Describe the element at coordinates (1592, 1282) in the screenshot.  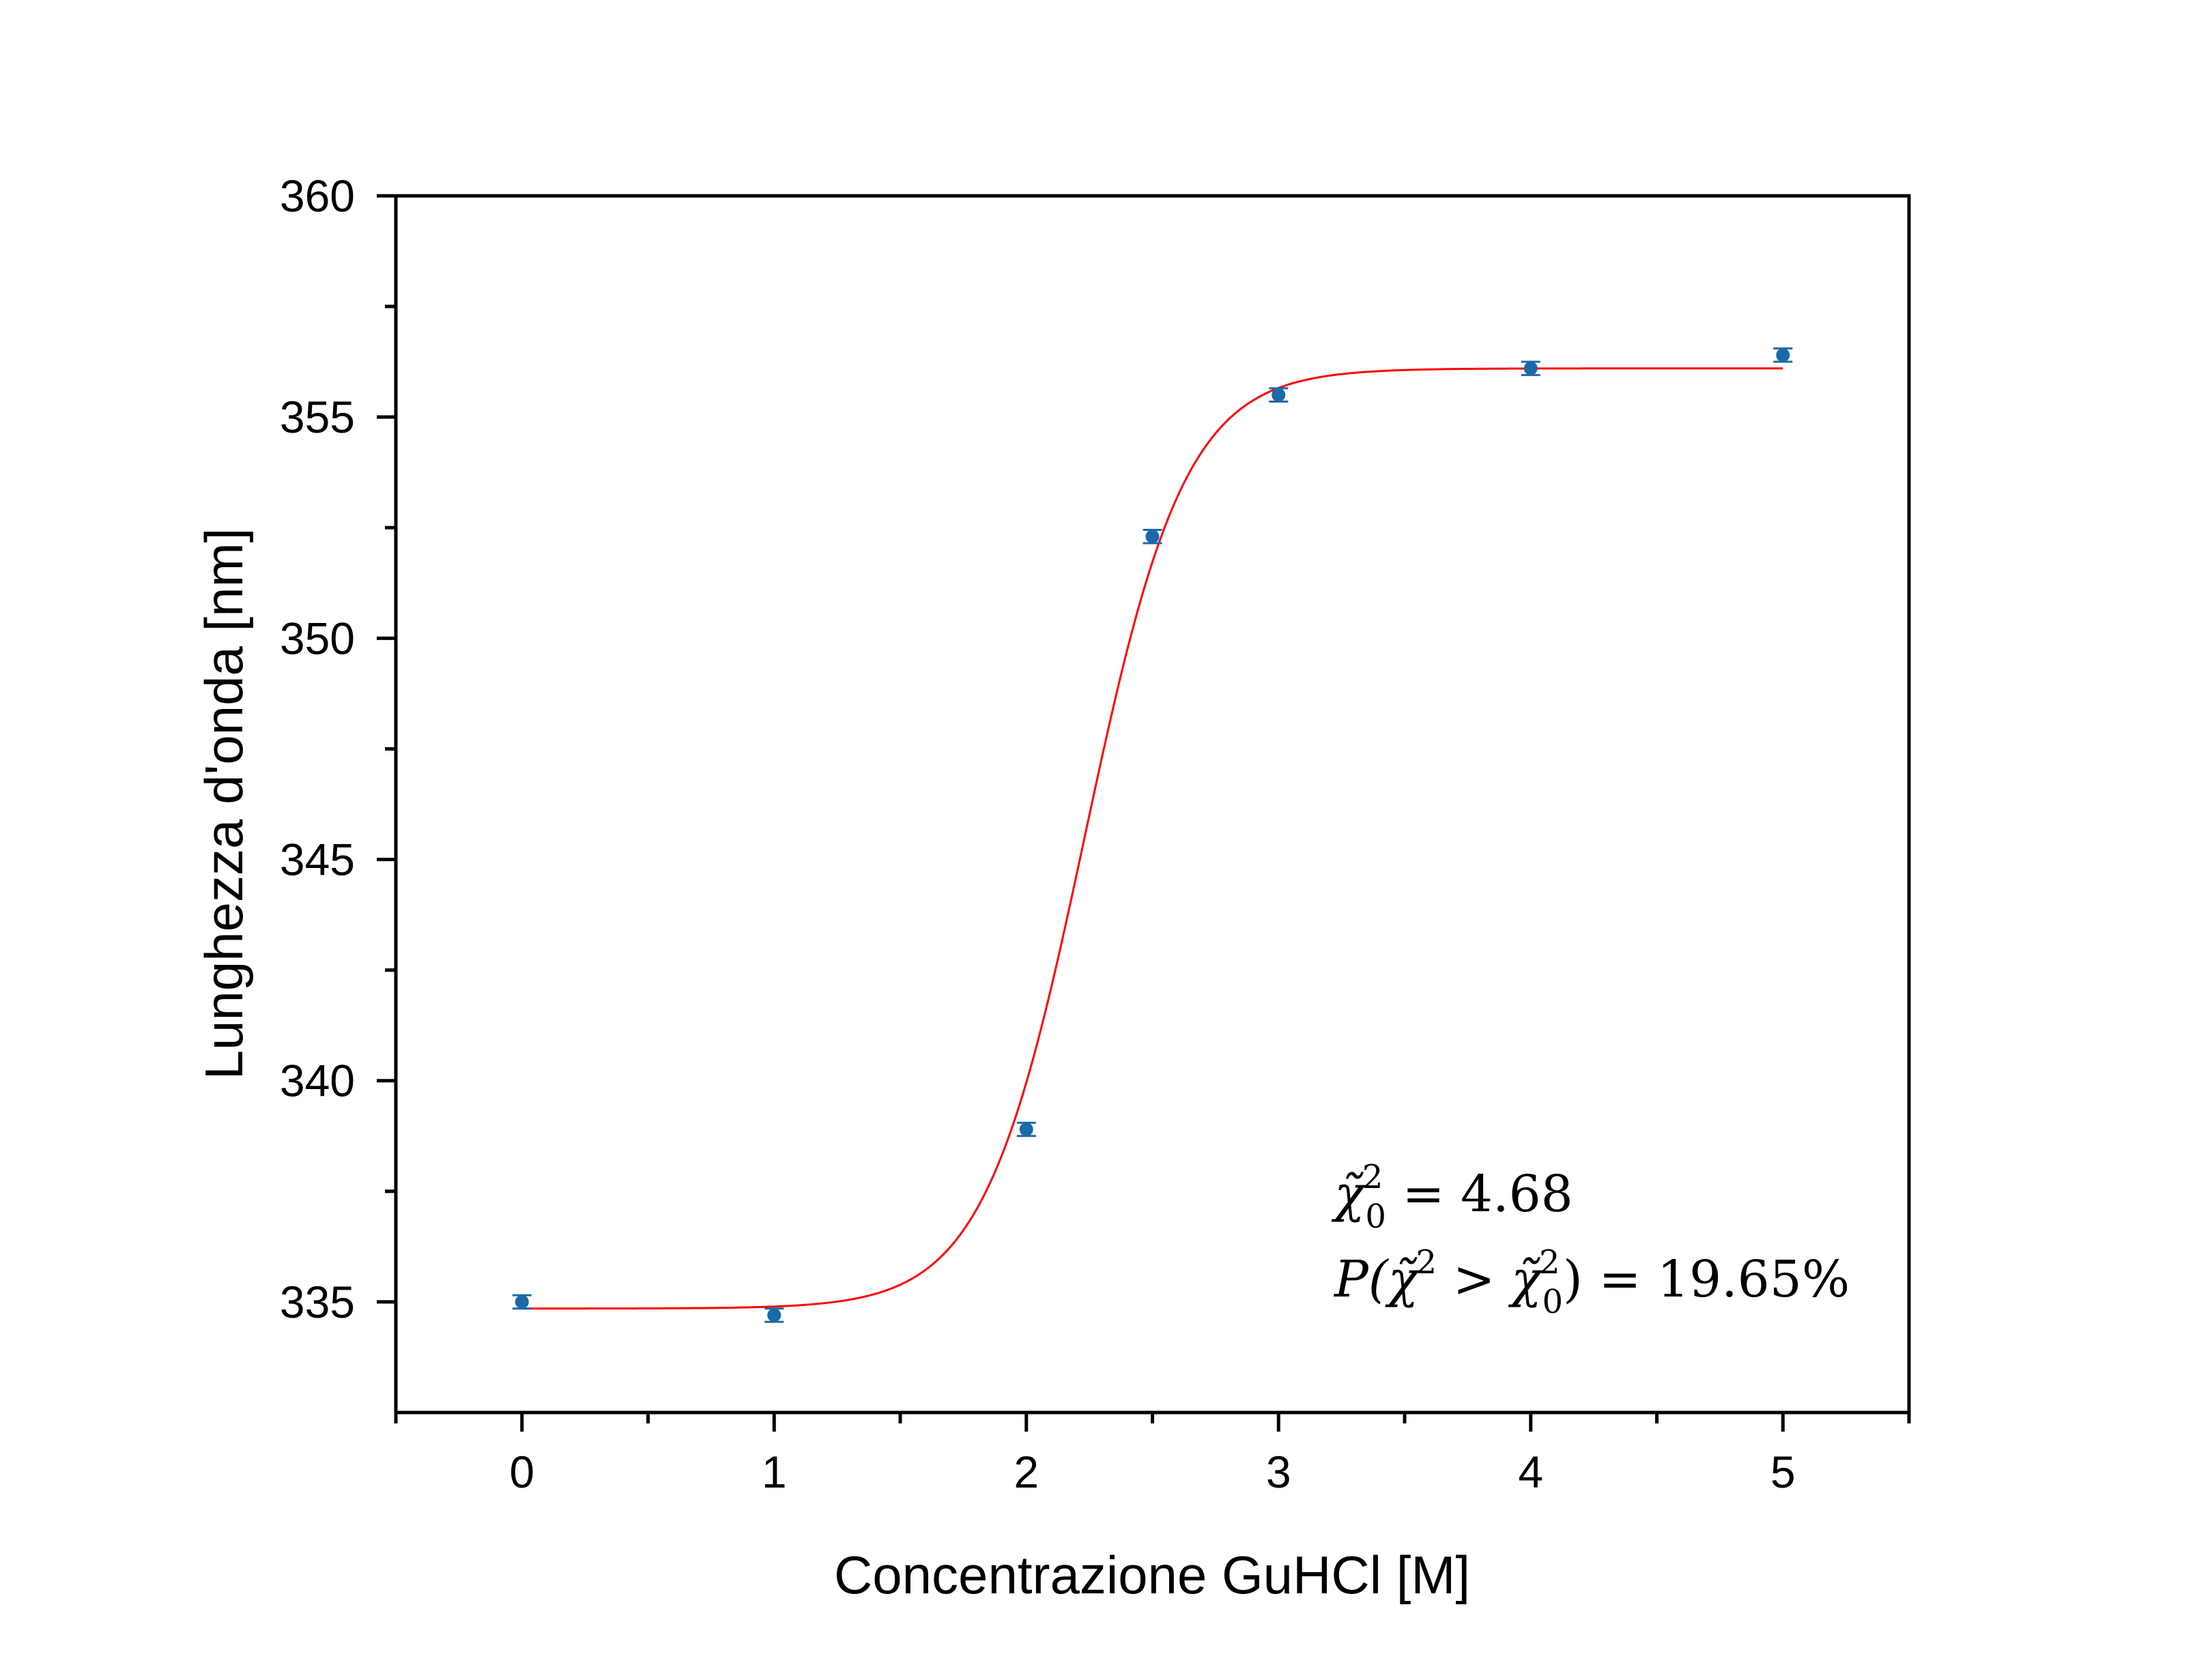
I see `p-value-annotation: P(χ̃2 > χ̃2 0) = 19.65%` at that location.